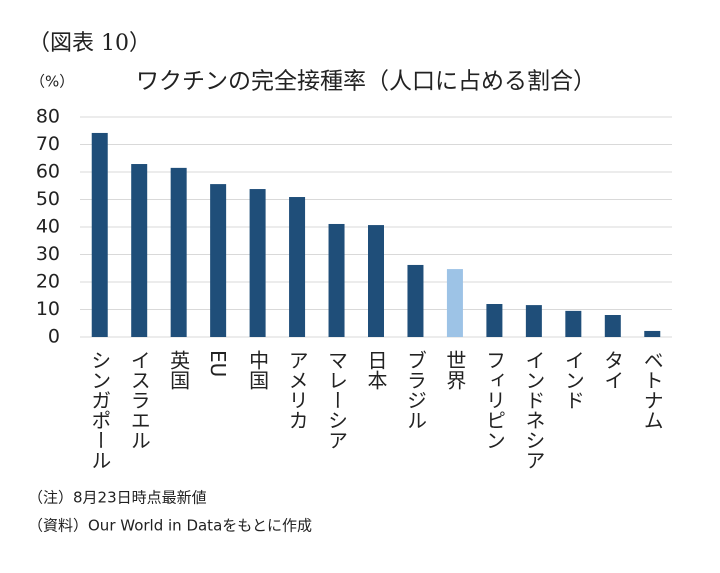 The image size is (720, 573). I want to click on y-tick-label: 70, so click(48, 144).